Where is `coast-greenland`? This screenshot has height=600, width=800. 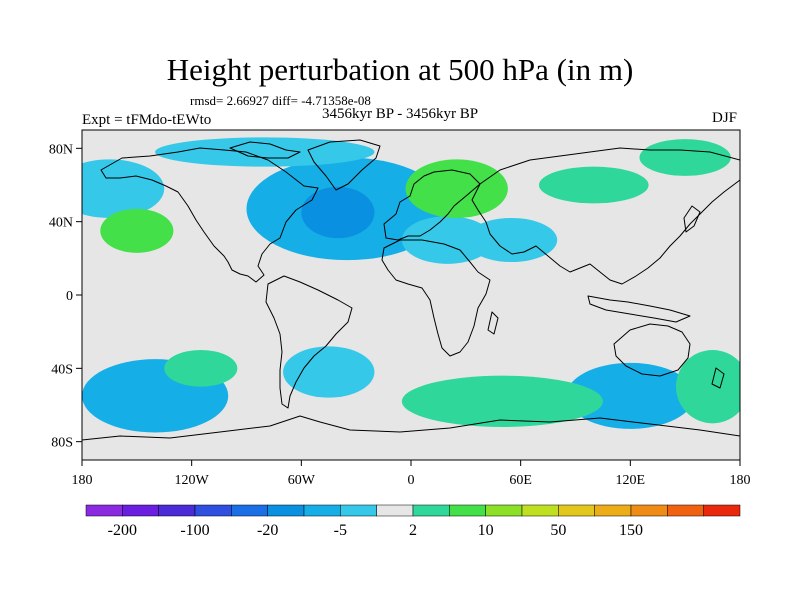 coast-greenland is located at coordinates (344, 165).